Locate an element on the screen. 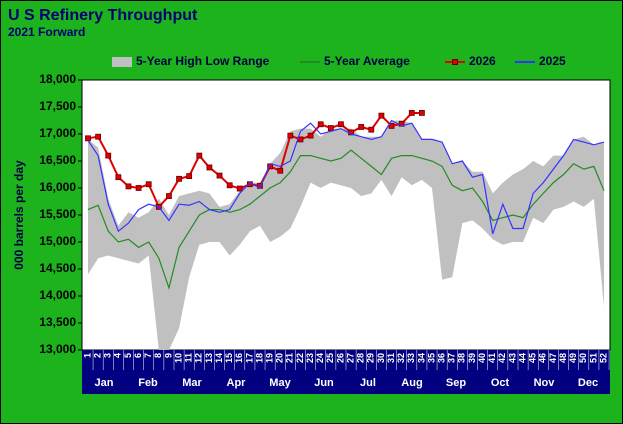 The image size is (623, 424). x-tick-label: 16 is located at coordinates (239, 358).